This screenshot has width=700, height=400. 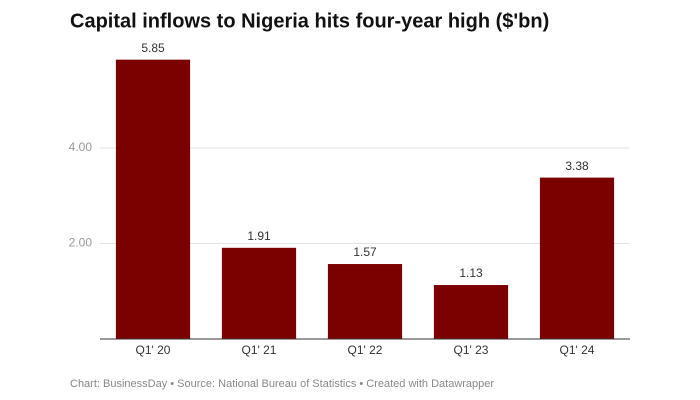 I want to click on y-tick-label: 4.00, so click(x=81, y=147).